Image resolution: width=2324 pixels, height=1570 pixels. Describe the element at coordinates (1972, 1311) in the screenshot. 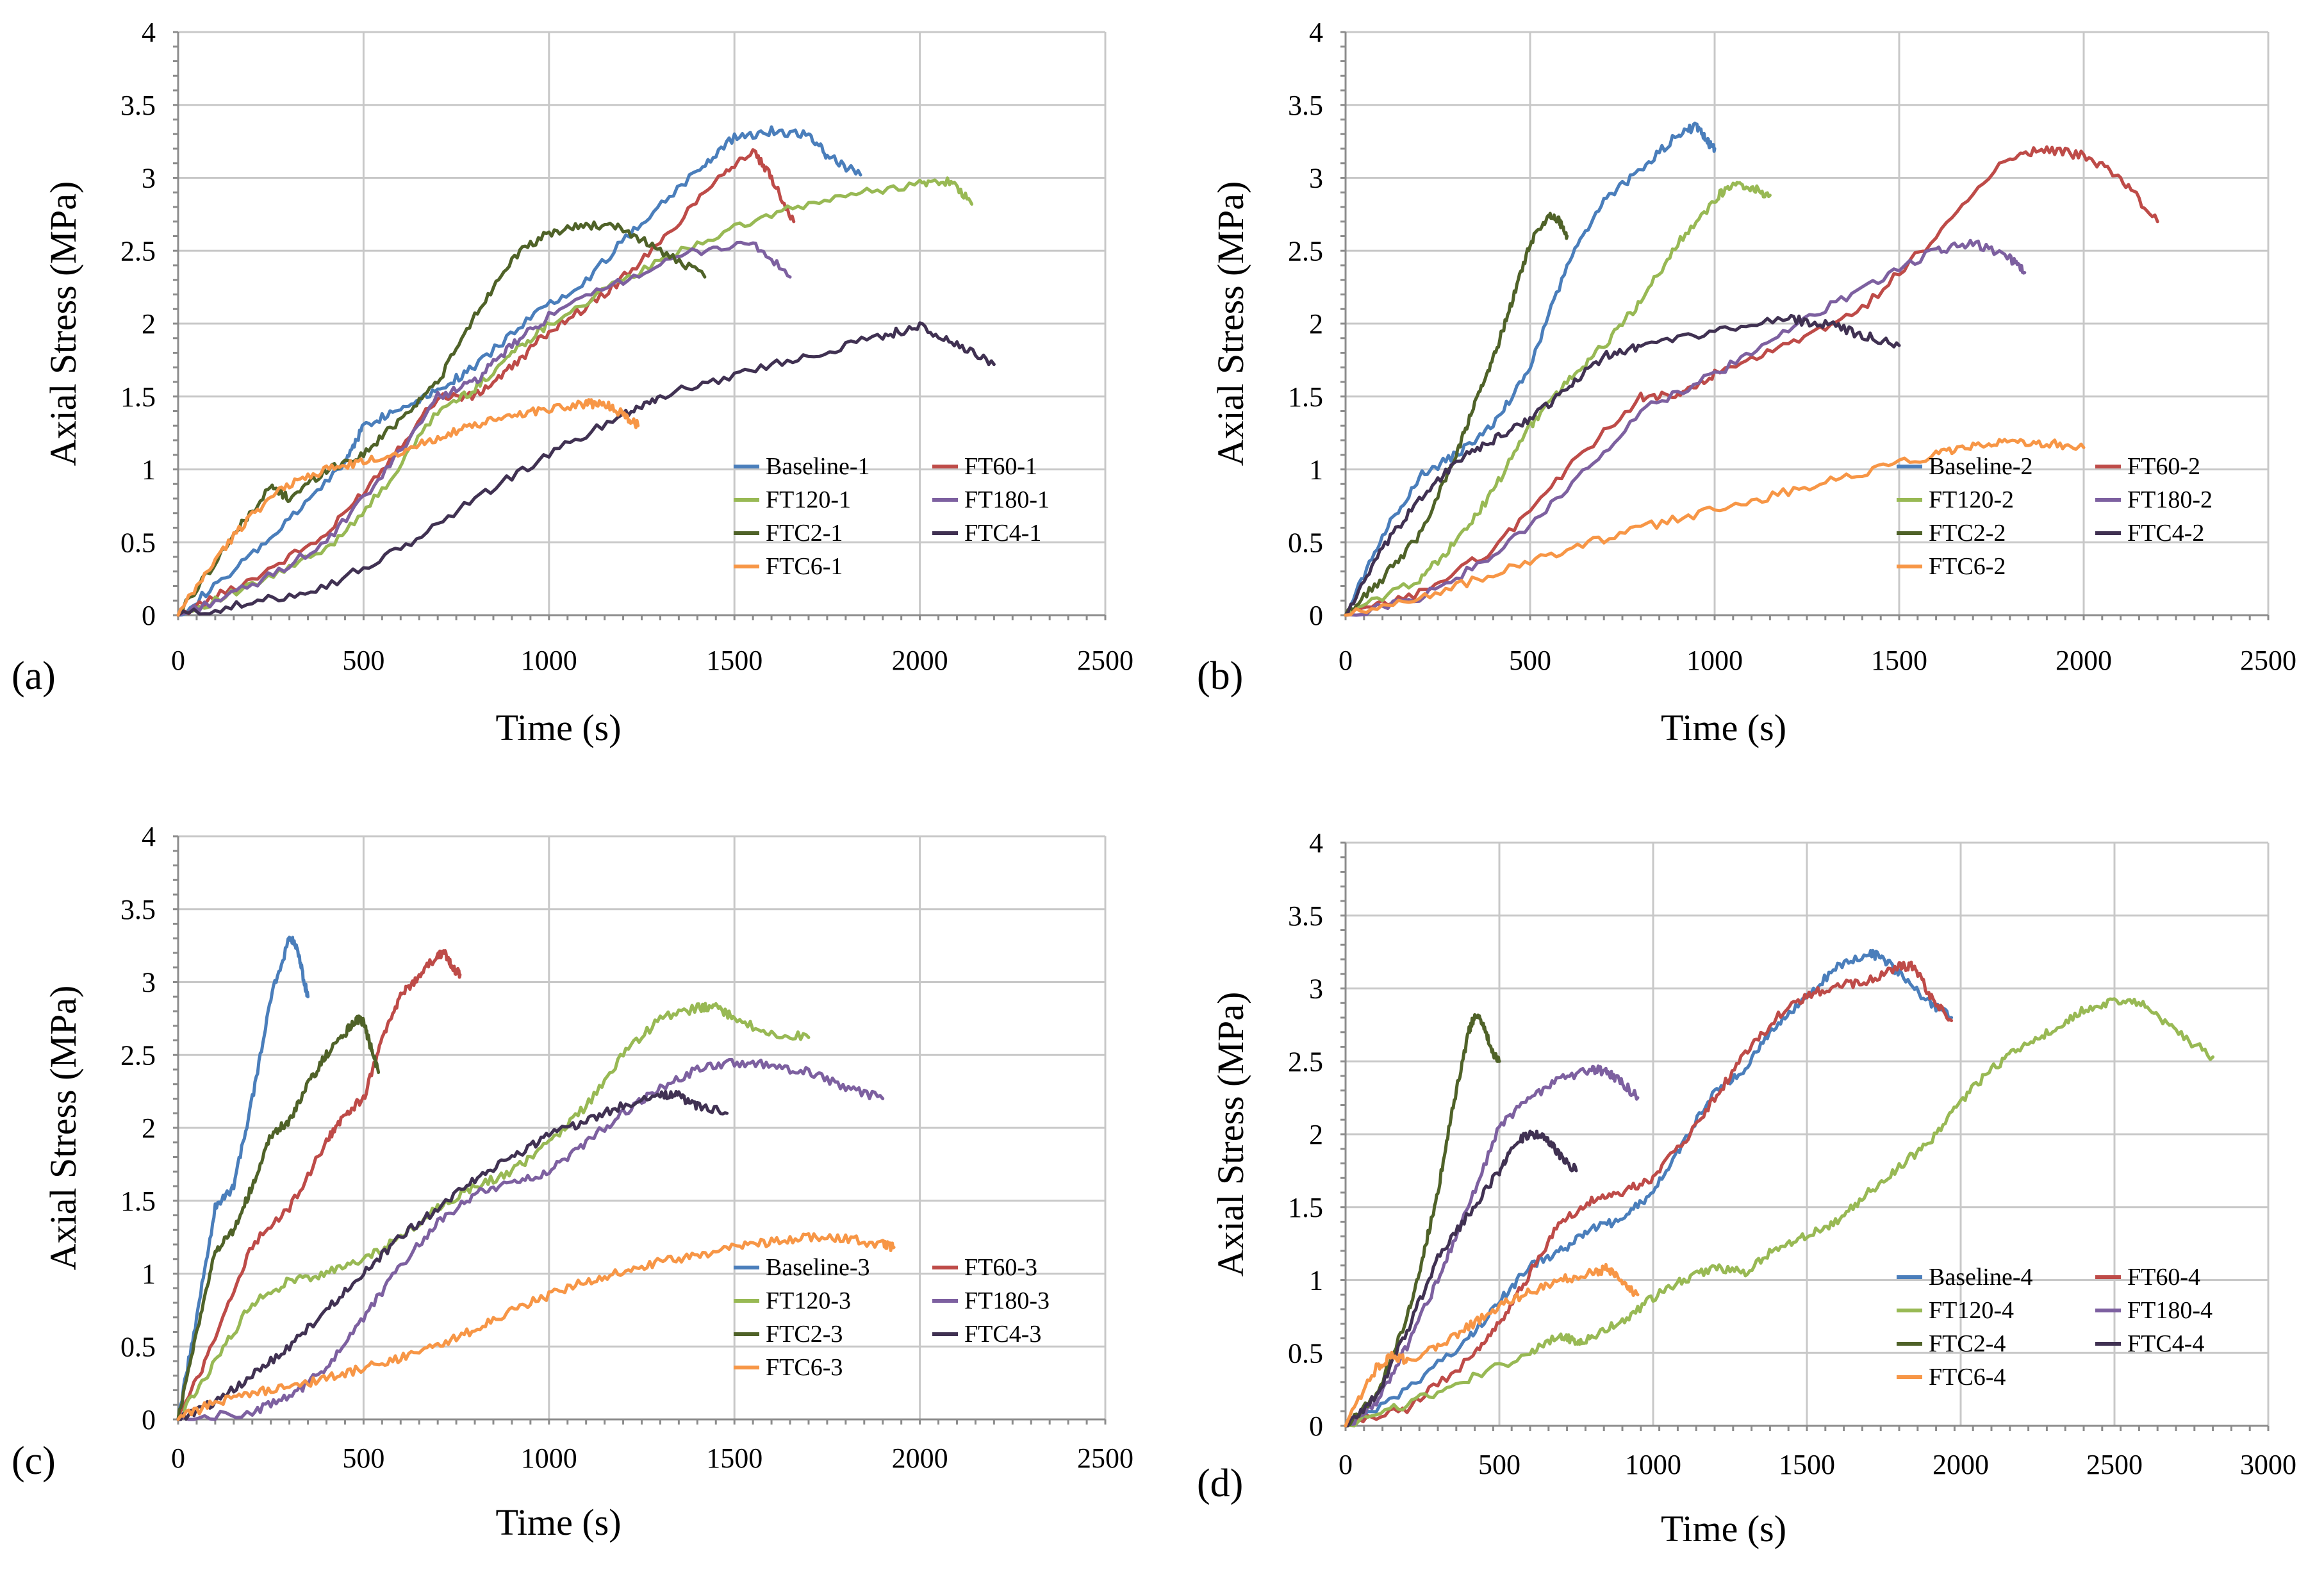

I see `legend-label: FT120-4` at that location.